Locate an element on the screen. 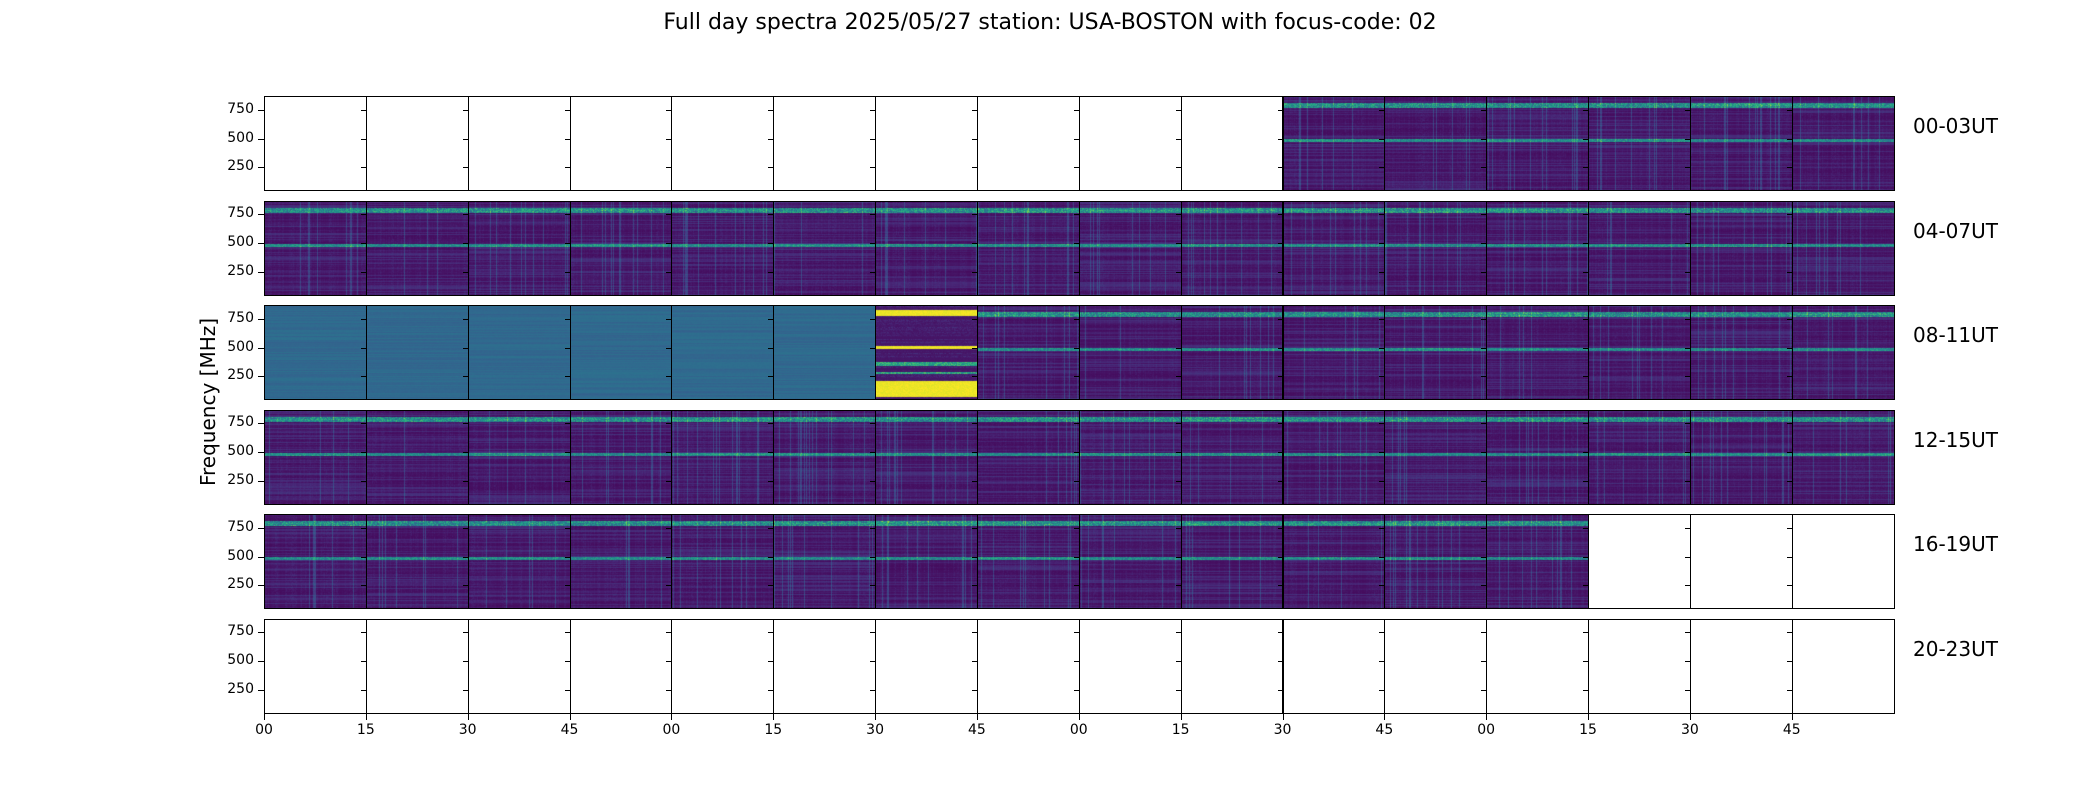 This screenshot has height=800, width=2100. x-tick-label: 00 is located at coordinates (1078, 729).